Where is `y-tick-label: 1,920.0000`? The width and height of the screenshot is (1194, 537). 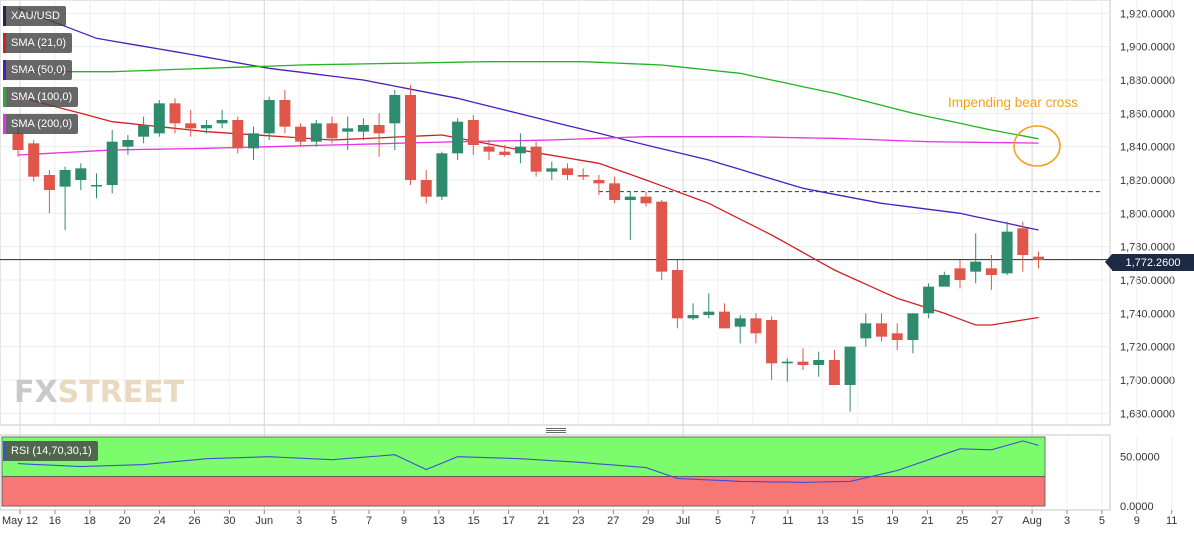
y-tick-label: 1,920.0000 is located at coordinates (1147, 14).